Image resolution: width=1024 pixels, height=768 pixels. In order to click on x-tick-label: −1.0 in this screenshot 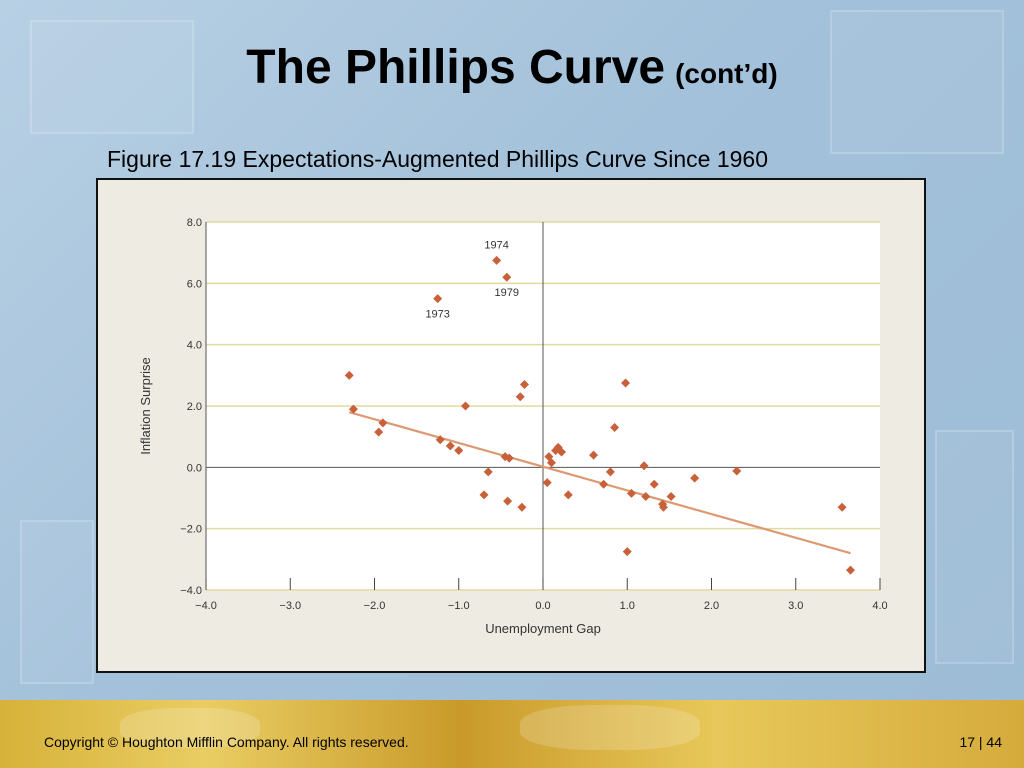, I will do `click(459, 606)`.